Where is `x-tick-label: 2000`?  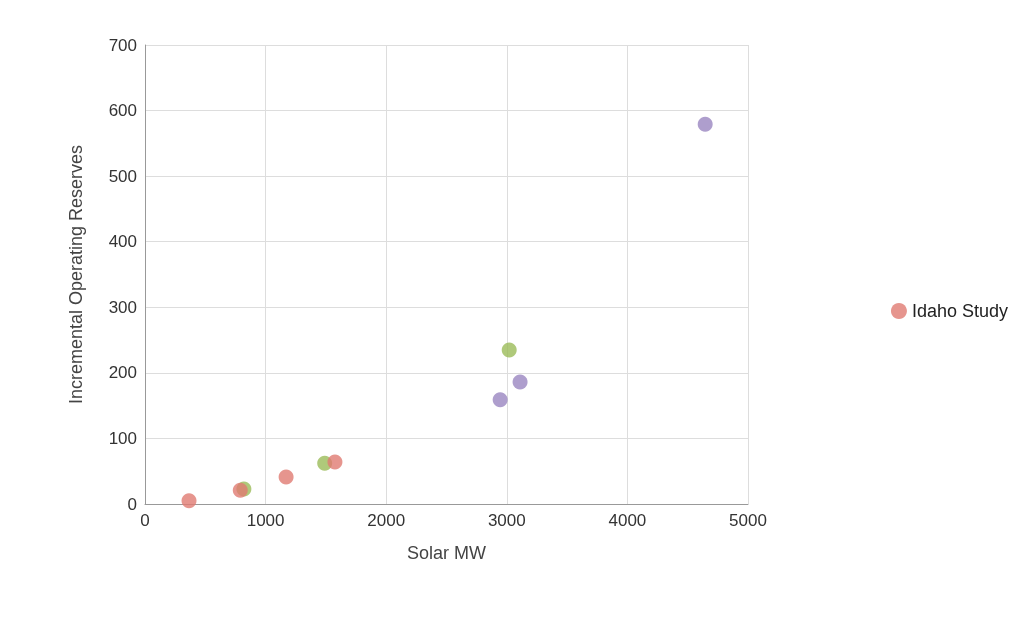
x-tick-label: 2000 is located at coordinates (386, 520).